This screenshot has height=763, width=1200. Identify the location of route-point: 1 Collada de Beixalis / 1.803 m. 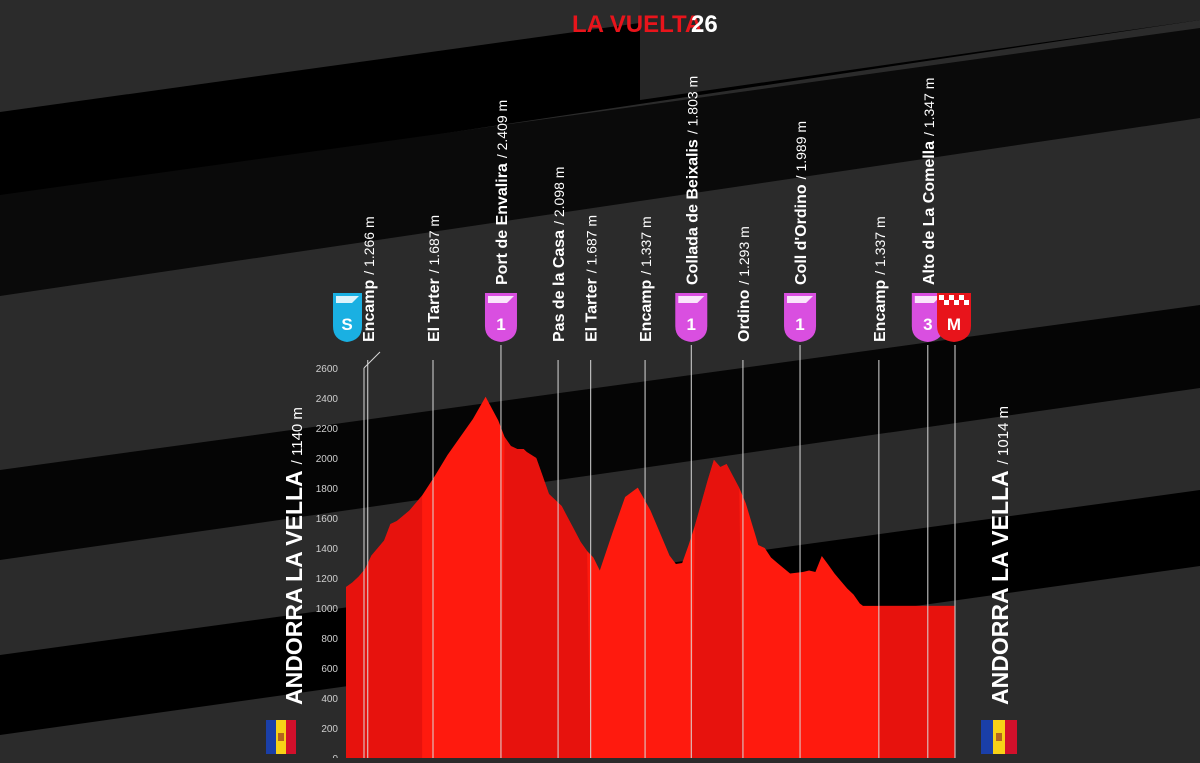
(691, 417).